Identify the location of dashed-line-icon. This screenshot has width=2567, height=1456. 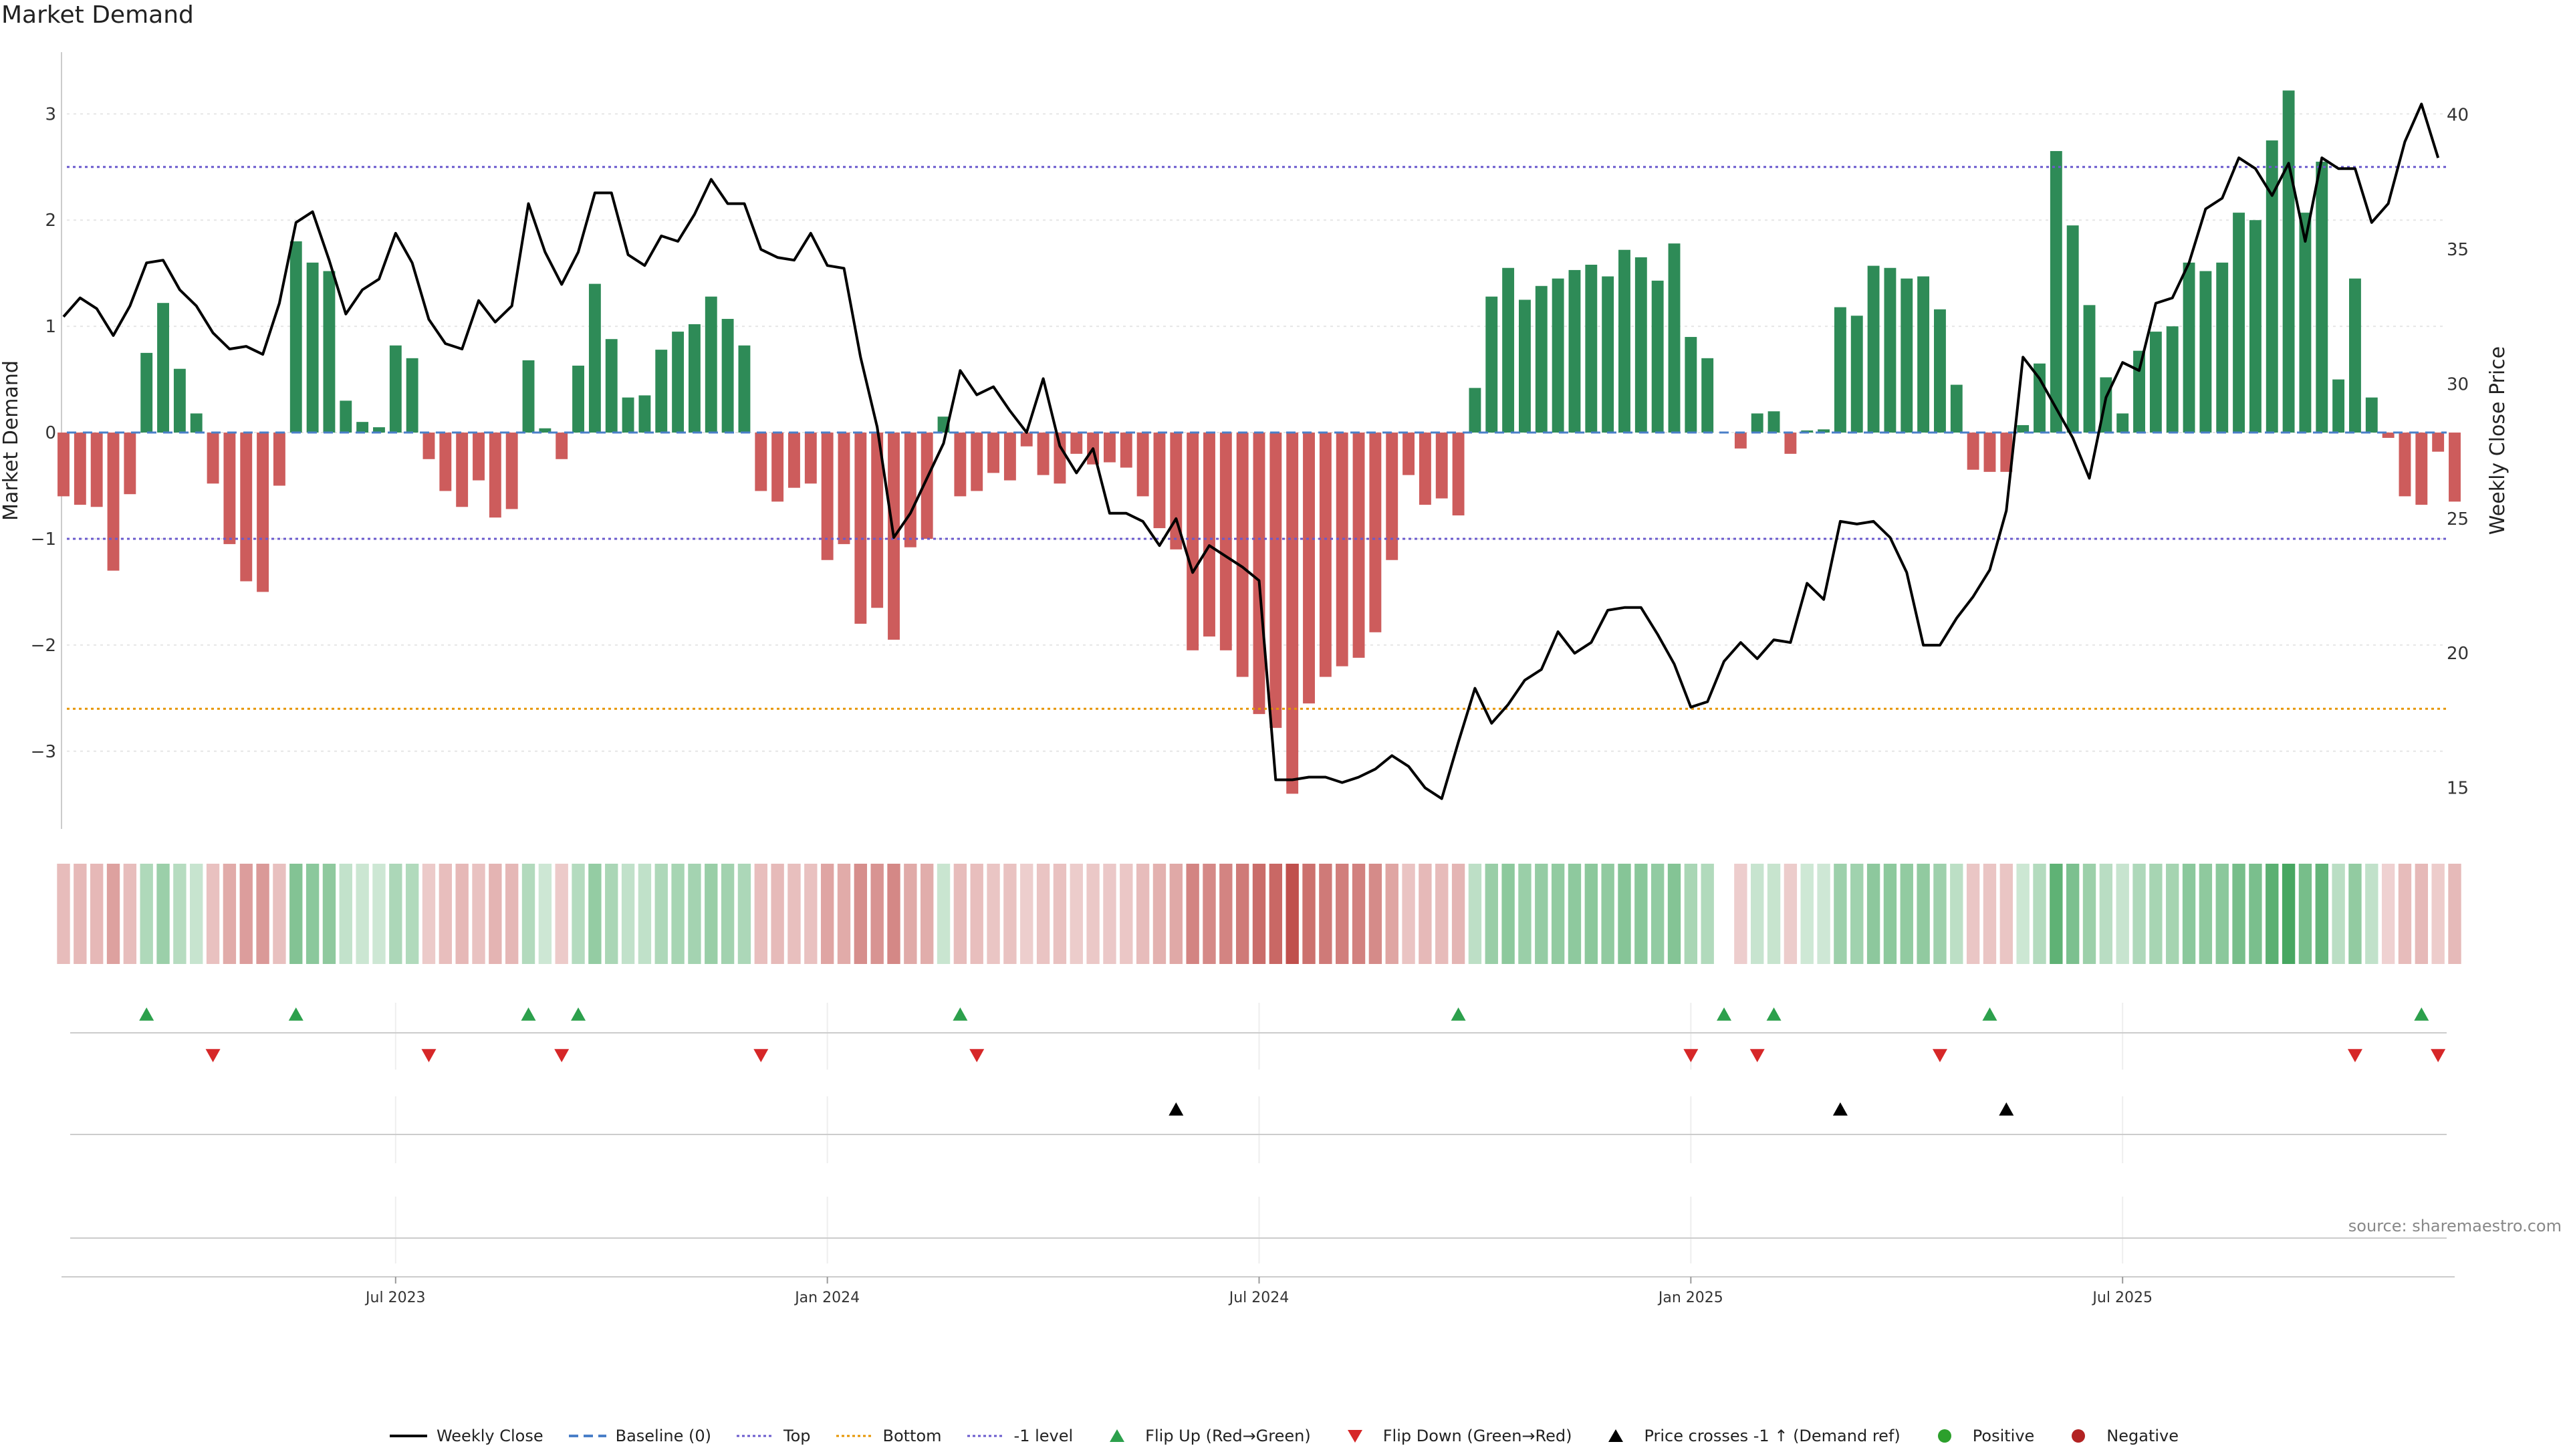
(587, 1436).